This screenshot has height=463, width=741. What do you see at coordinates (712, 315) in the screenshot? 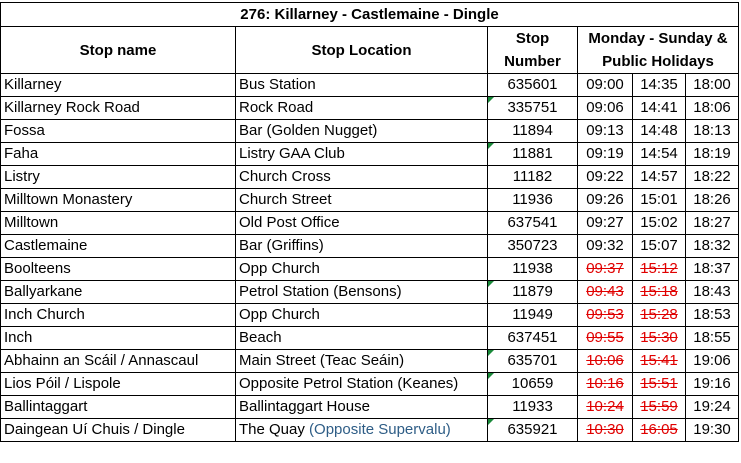
I see `departure-time: 18:53` at bounding box center [712, 315].